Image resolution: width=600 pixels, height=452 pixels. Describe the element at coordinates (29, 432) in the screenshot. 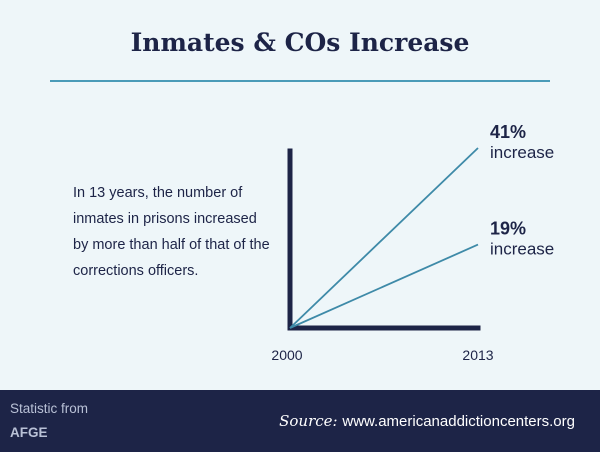

I see `statistic-source: AFGE` at that location.